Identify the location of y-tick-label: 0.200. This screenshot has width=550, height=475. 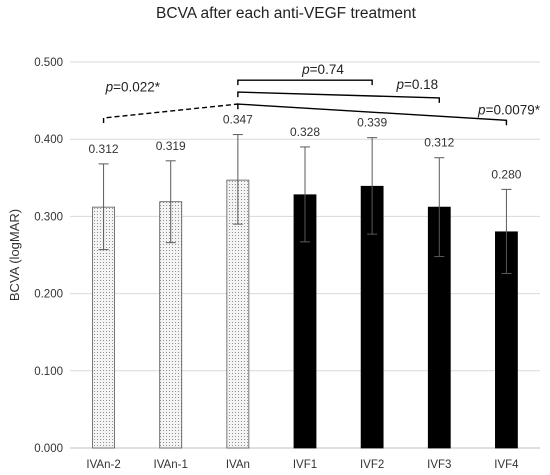
(48, 295).